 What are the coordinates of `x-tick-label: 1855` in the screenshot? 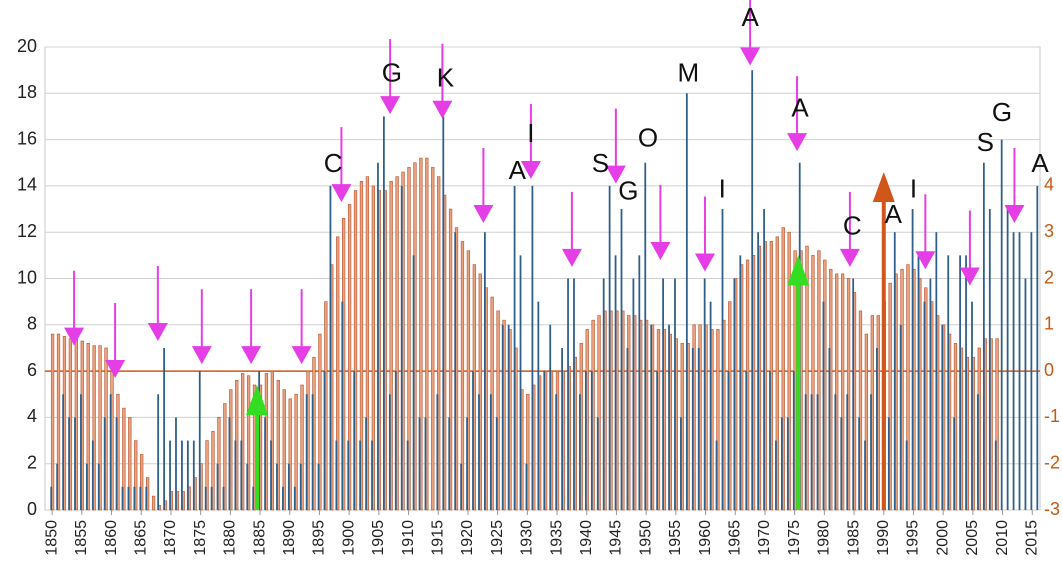 It's located at (81, 538).